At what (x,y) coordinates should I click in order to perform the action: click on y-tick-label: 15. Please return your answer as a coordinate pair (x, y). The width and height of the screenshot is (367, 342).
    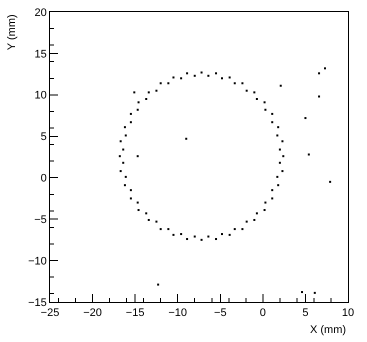
    Looking at the image, I should click on (40, 54).